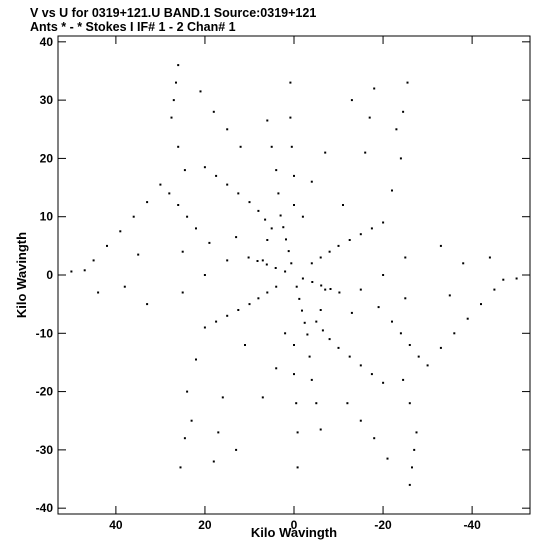  I want to click on x-tick-label: -20, so click(383, 525).